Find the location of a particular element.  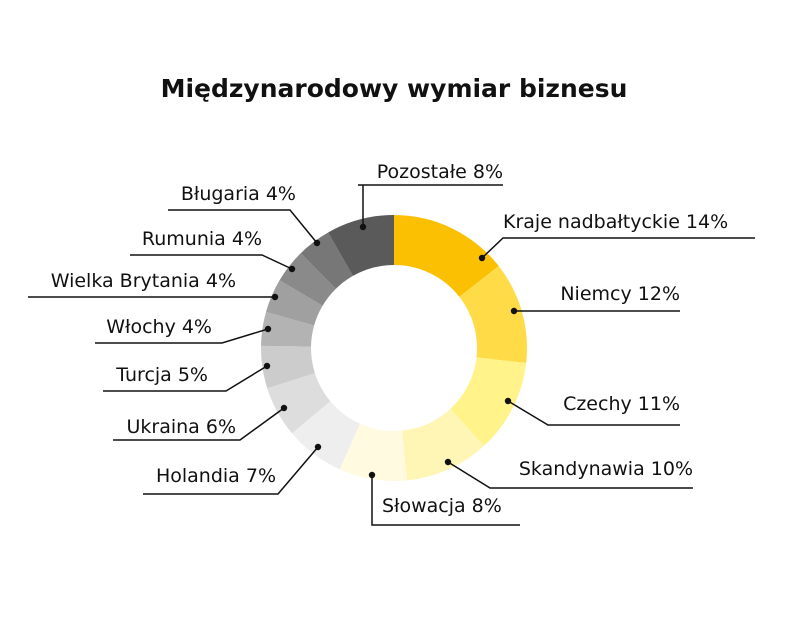

slice-label-11: Bługaria 4% is located at coordinates (238, 194).